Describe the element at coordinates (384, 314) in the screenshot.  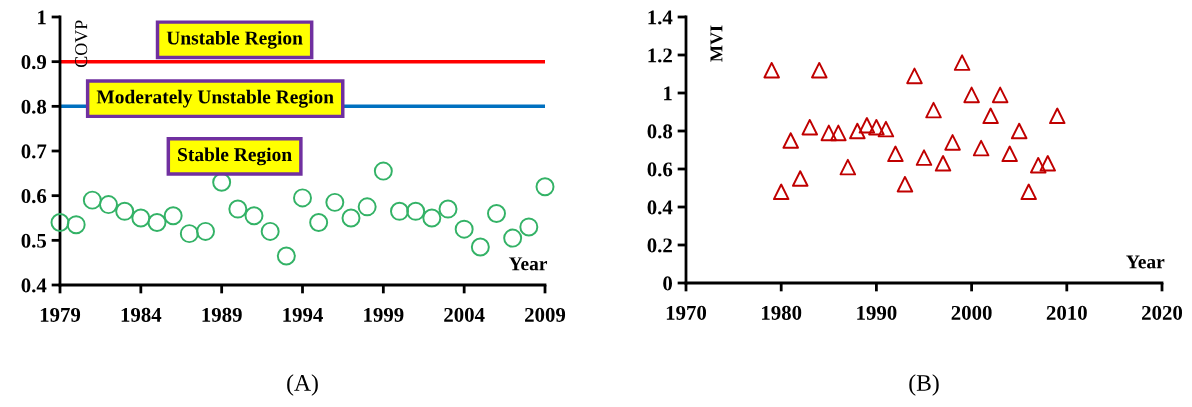
I see `x-tick-label: 1999` at that location.